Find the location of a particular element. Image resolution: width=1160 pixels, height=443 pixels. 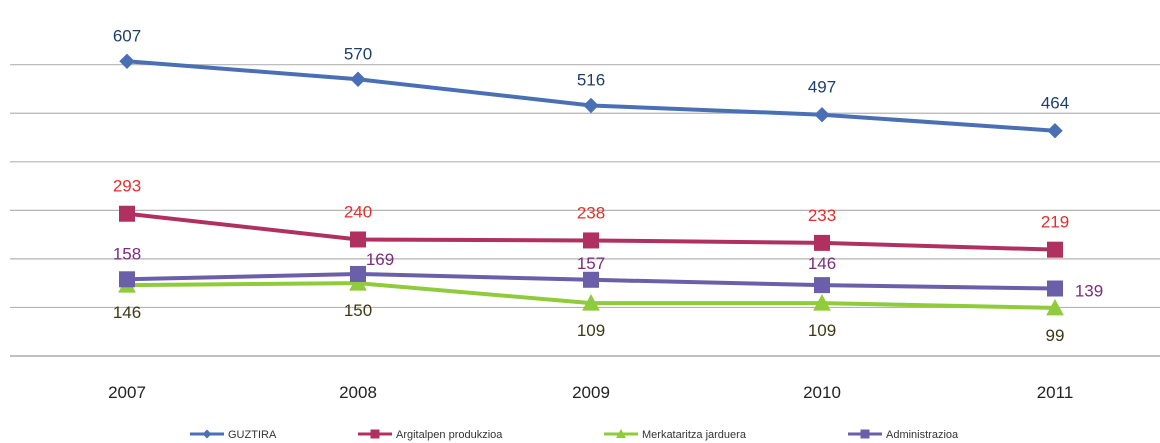

legend-item-guztira: GUZTIRA is located at coordinates (233, 435).